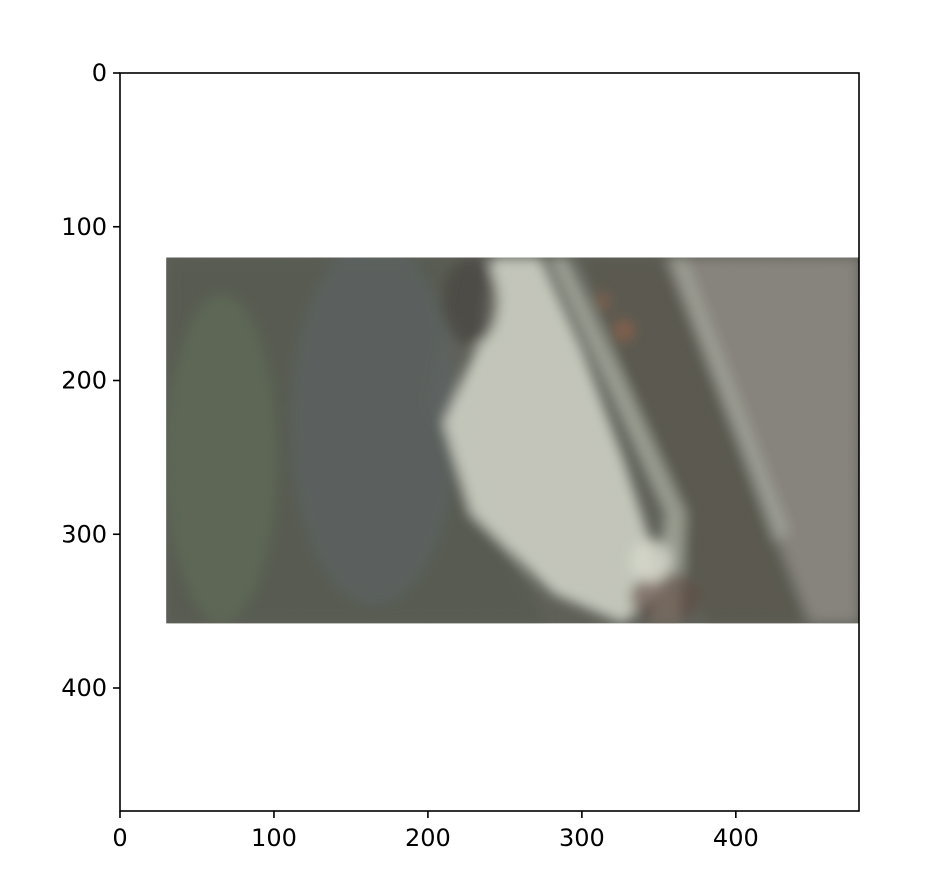 This screenshot has height=888, width=940. What do you see at coordinates (119, 838) in the screenshot?
I see `x-tick-label: 0` at bounding box center [119, 838].